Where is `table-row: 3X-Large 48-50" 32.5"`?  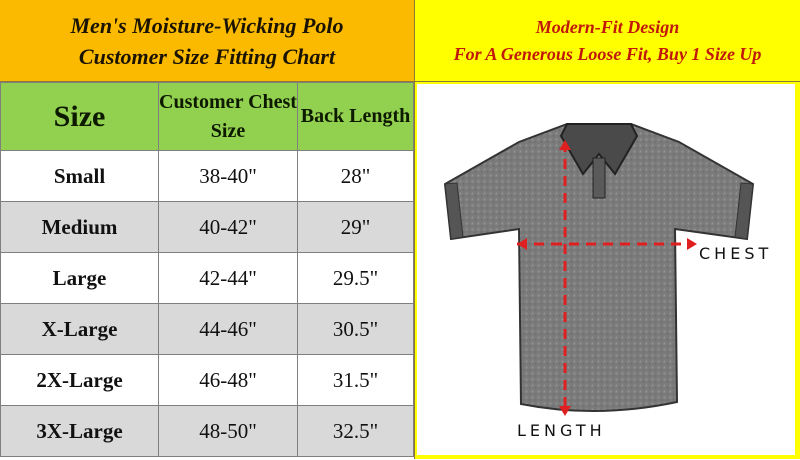 table-row: 3X-Large 48-50" 32.5" is located at coordinates (207, 431).